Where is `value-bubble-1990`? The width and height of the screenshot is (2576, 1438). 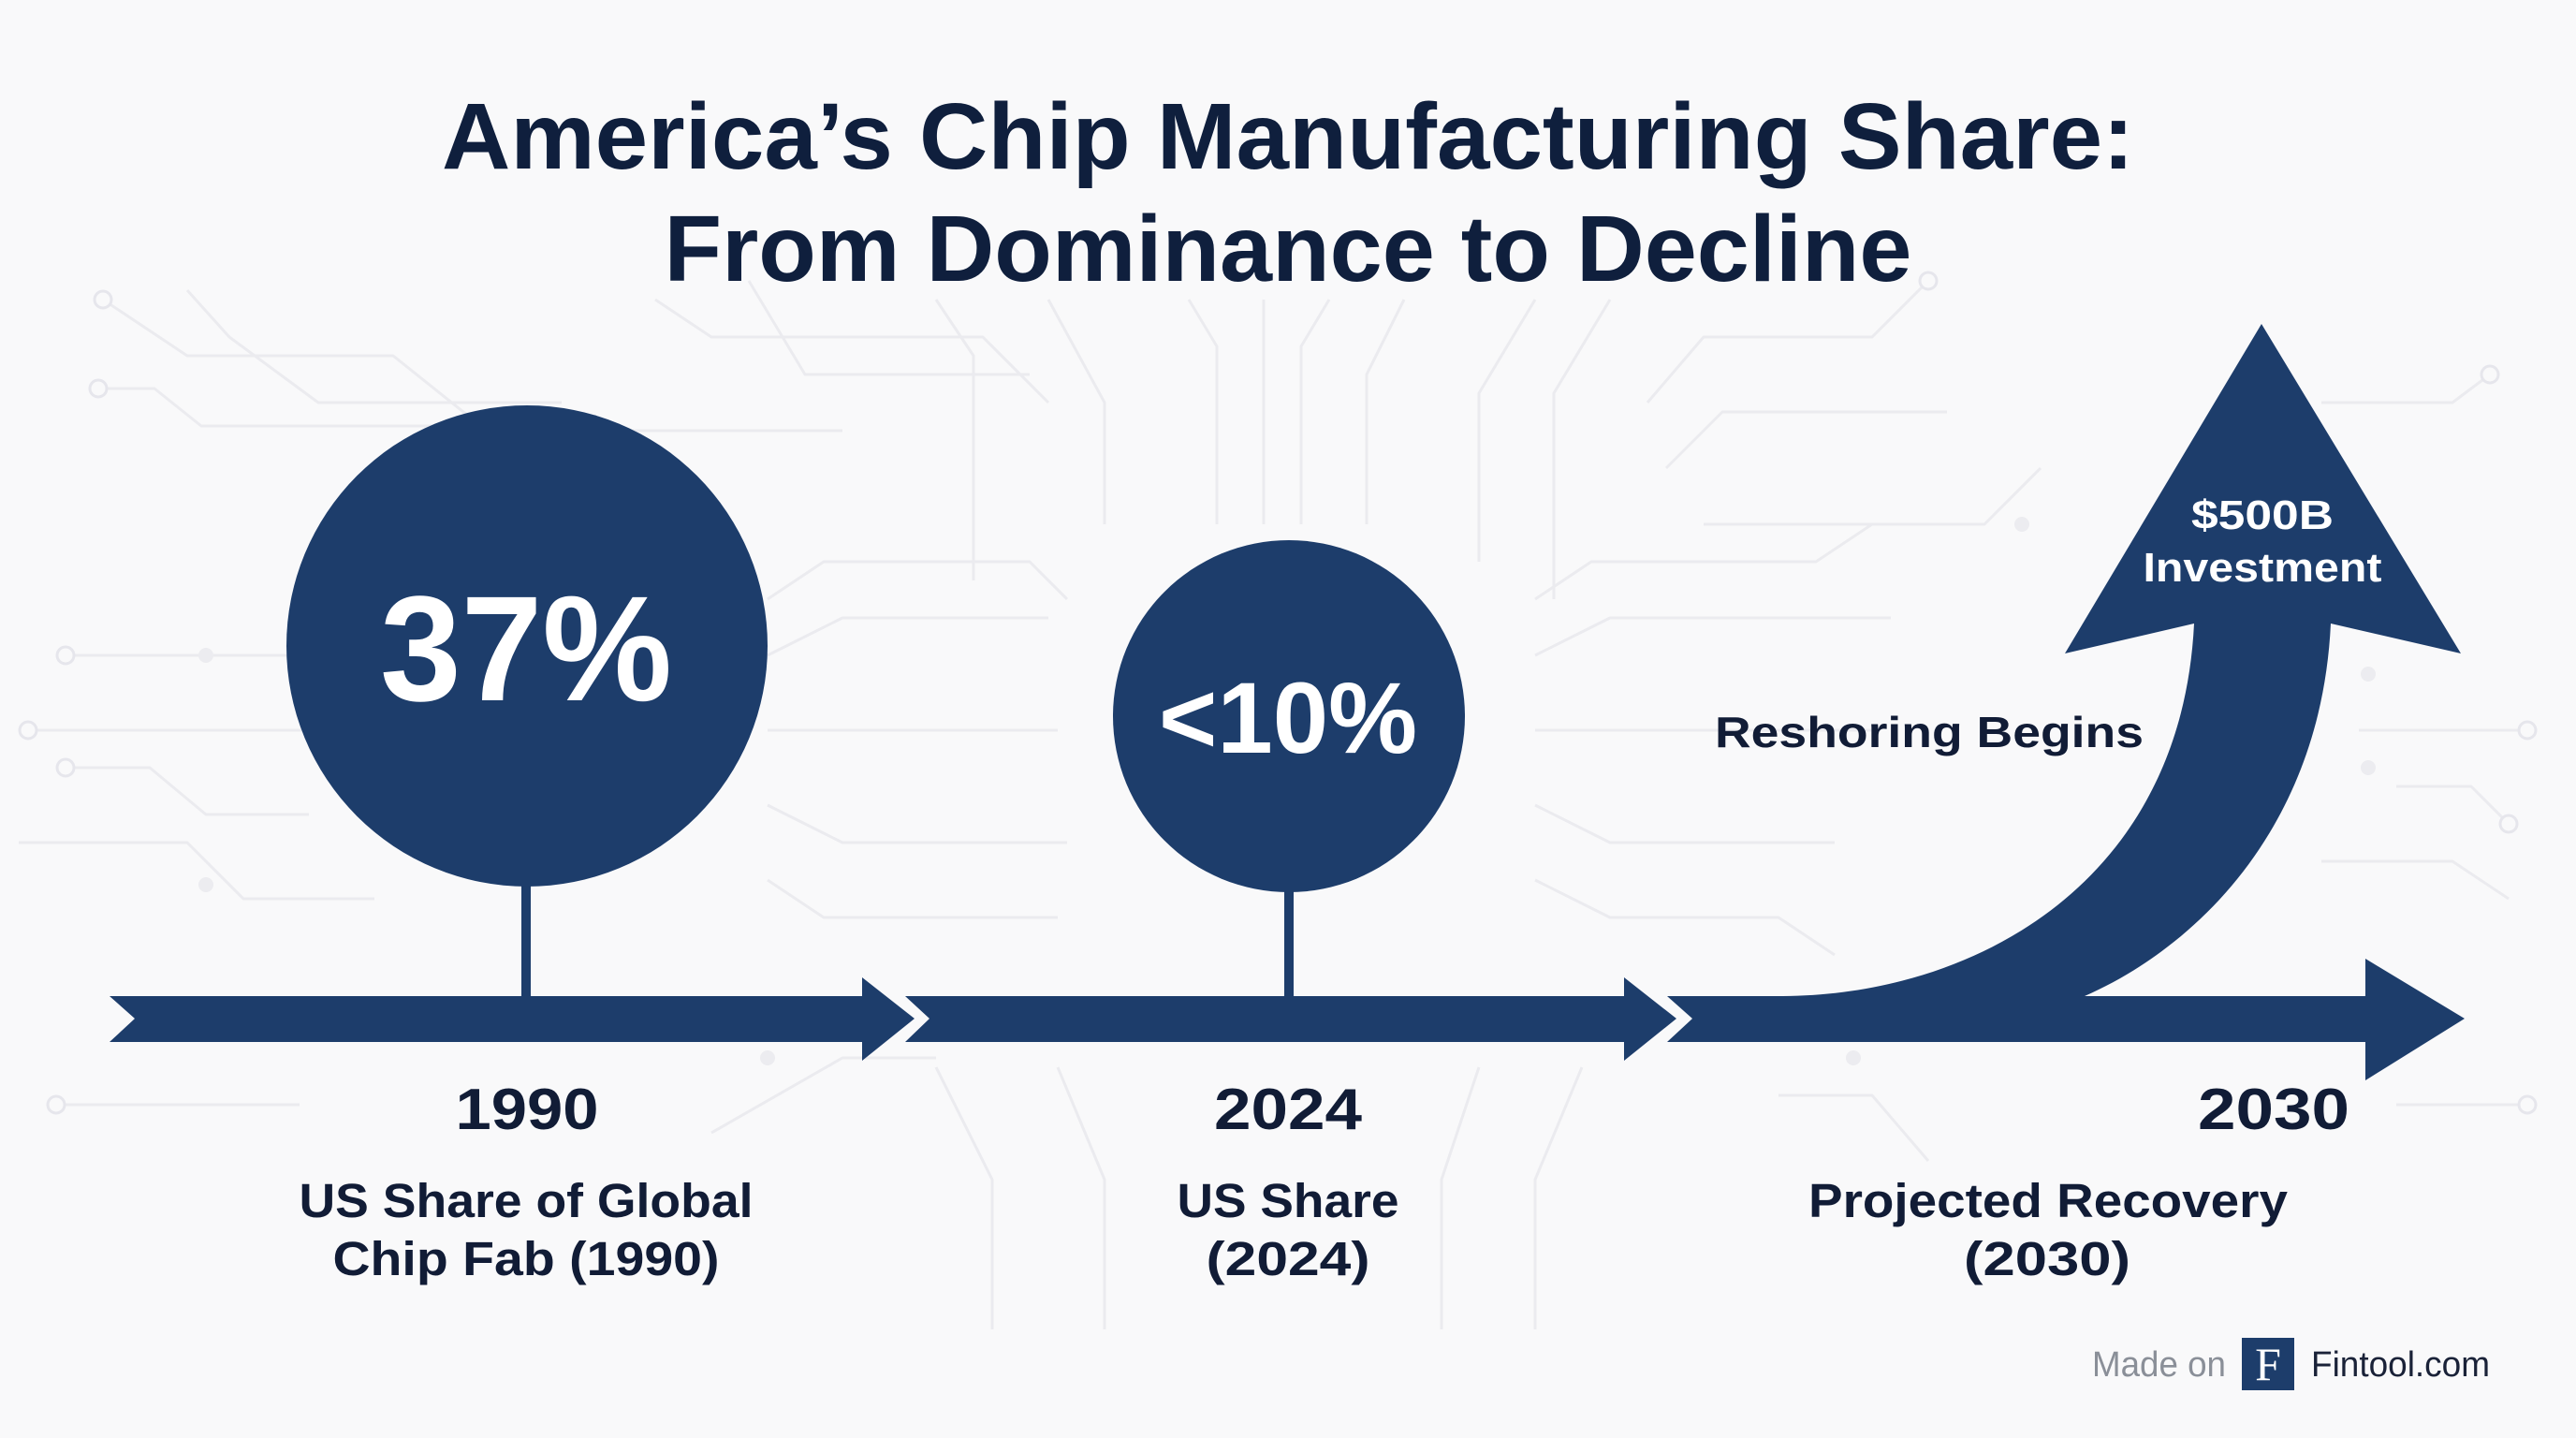
value-bubble-1990 is located at coordinates (527, 646).